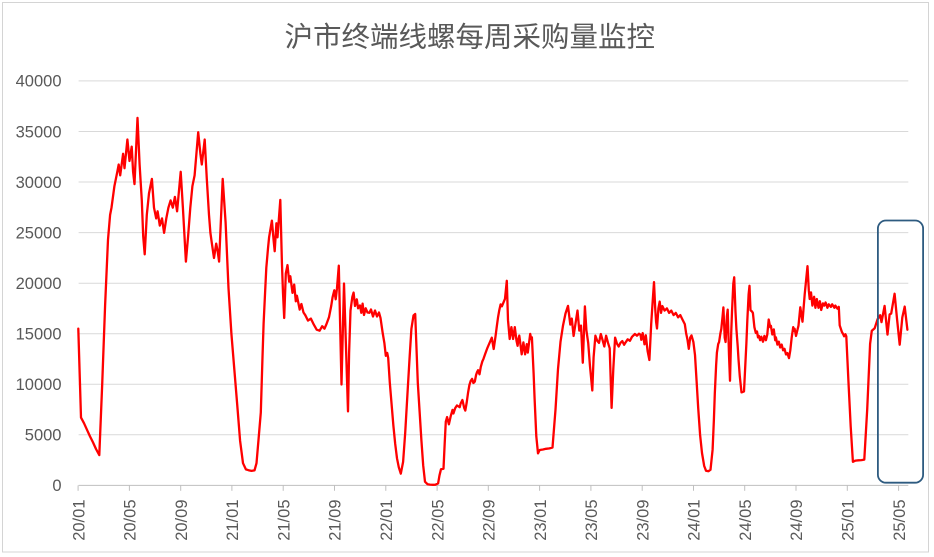 Image resolution: width=934 pixels, height=557 pixels. I want to click on svg-text: 15000, so click(39, 335).